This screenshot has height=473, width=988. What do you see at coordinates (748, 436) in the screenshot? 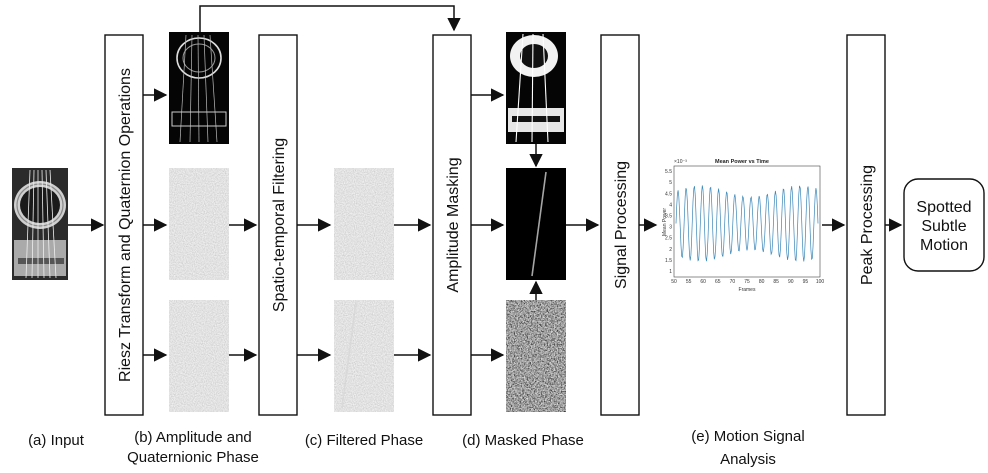
I see `caption-motion-signal-1: (e) Motion Signal` at bounding box center [748, 436].